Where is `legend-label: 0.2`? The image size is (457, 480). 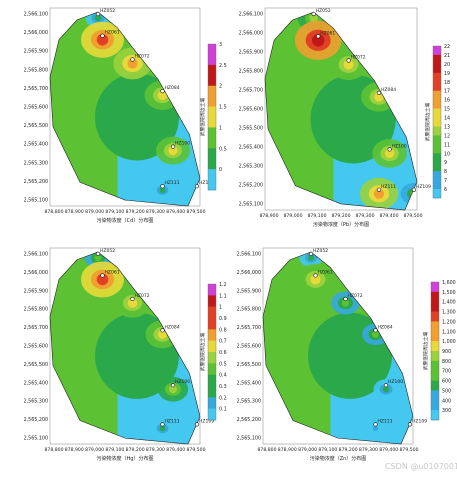
legend-label: 0.2 is located at coordinates (223, 398).